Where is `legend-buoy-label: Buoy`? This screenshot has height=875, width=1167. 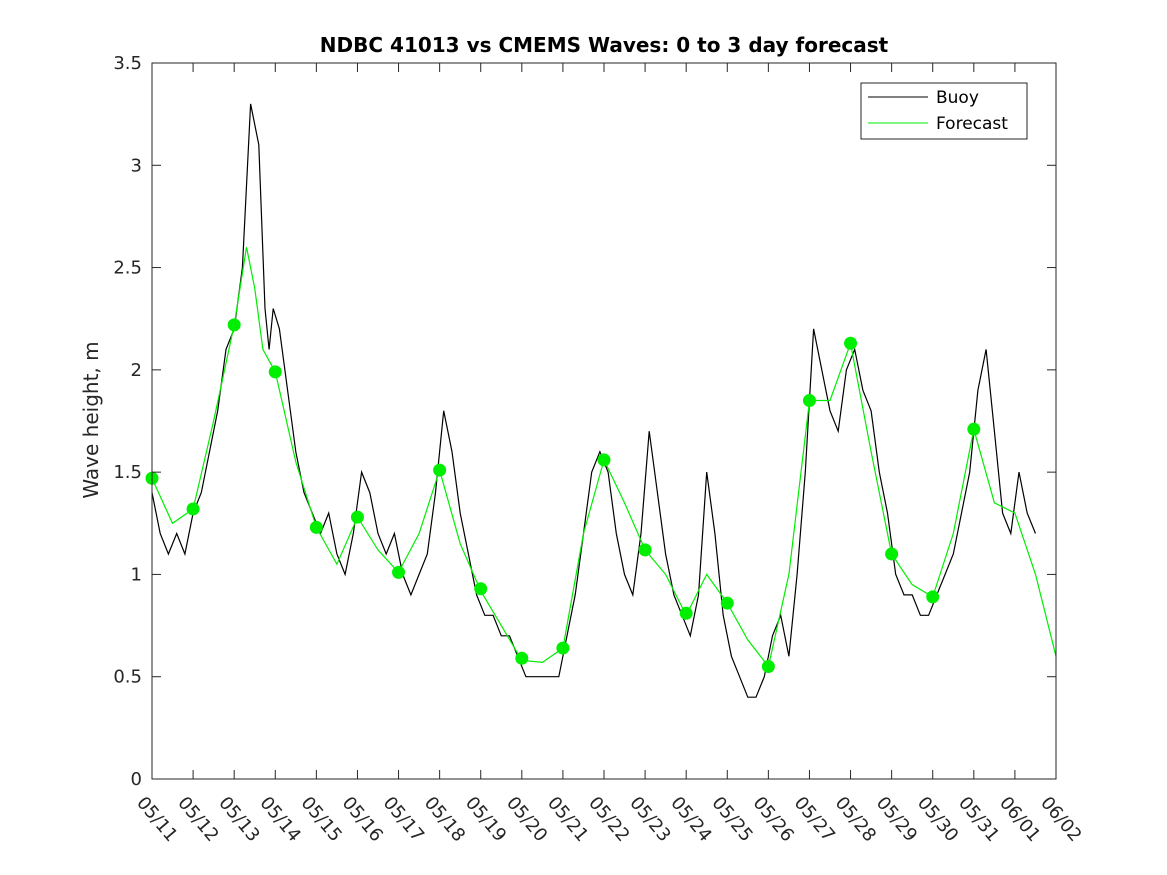
legend-buoy-label: Buoy is located at coordinates (957, 98).